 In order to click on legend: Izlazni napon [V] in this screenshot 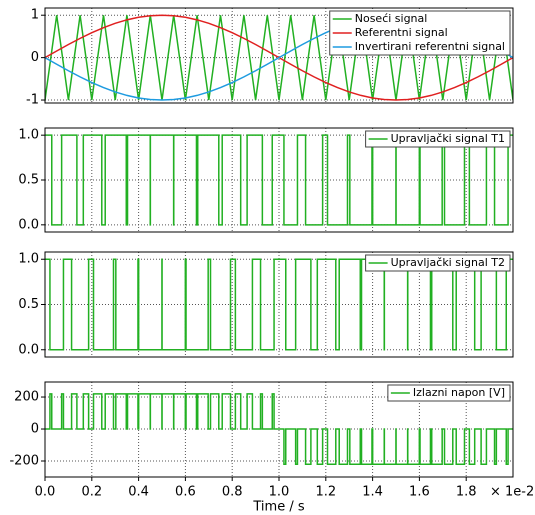, I will do `click(449, 393)`.